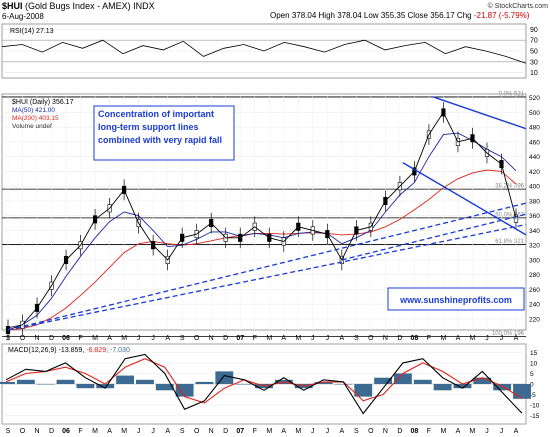 The width and height of the screenshot is (550, 437). I want to click on rsi-legend: RSI(14) 27.13, so click(32, 31).